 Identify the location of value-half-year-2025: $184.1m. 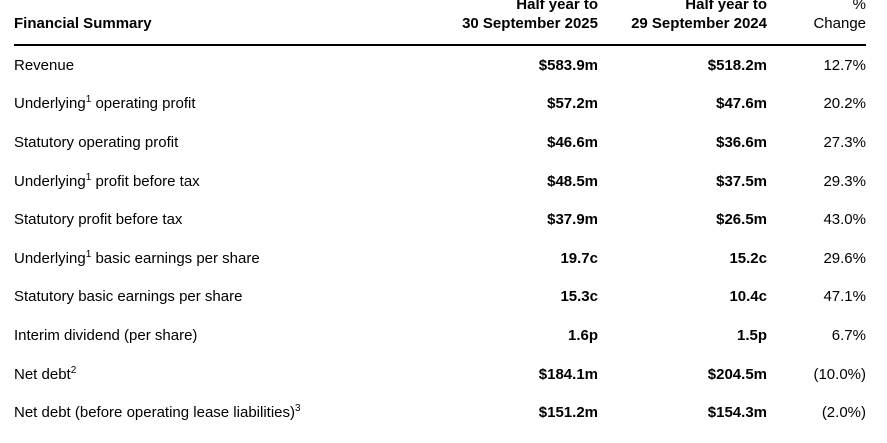
(568, 374).